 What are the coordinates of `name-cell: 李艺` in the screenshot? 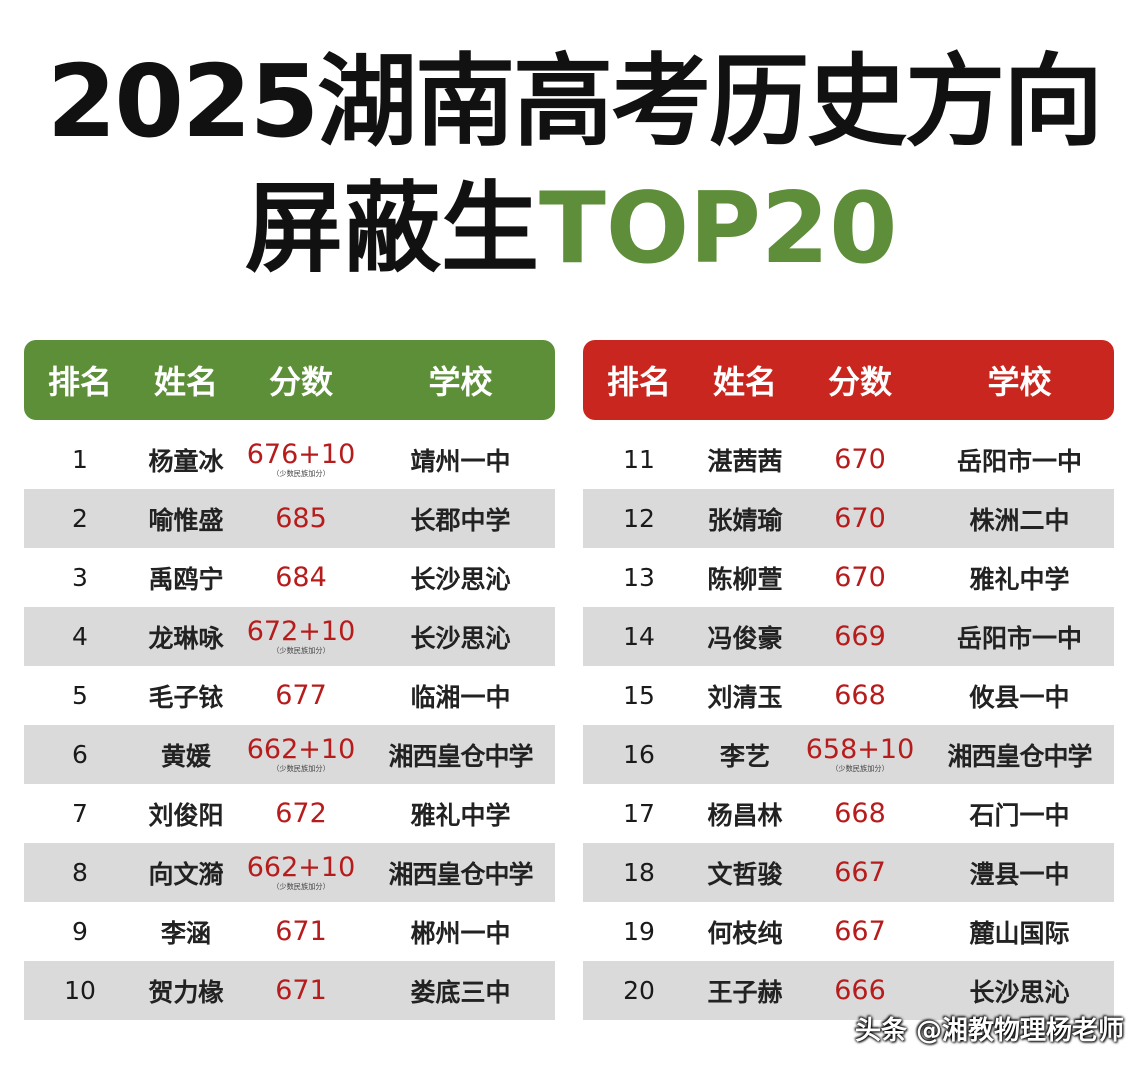 It's located at (744, 756).